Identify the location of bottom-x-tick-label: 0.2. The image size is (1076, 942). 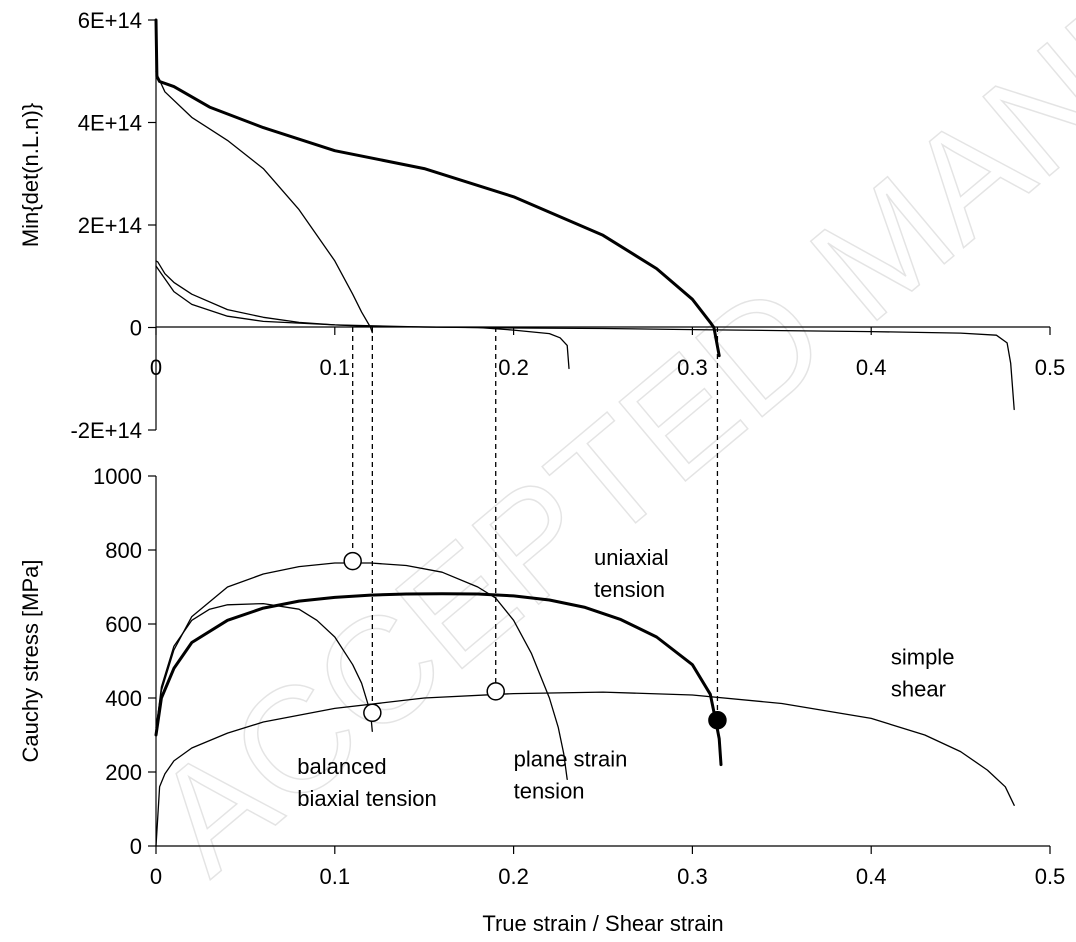
(513, 876).